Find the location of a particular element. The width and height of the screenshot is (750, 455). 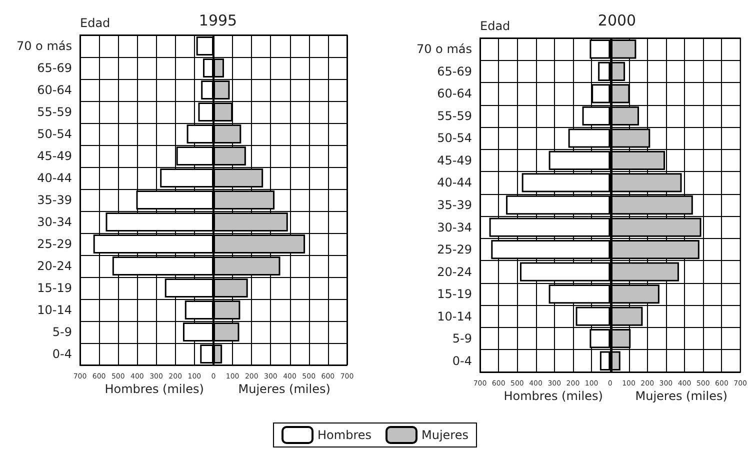

legend-label: Mujeres is located at coordinates (445, 435).